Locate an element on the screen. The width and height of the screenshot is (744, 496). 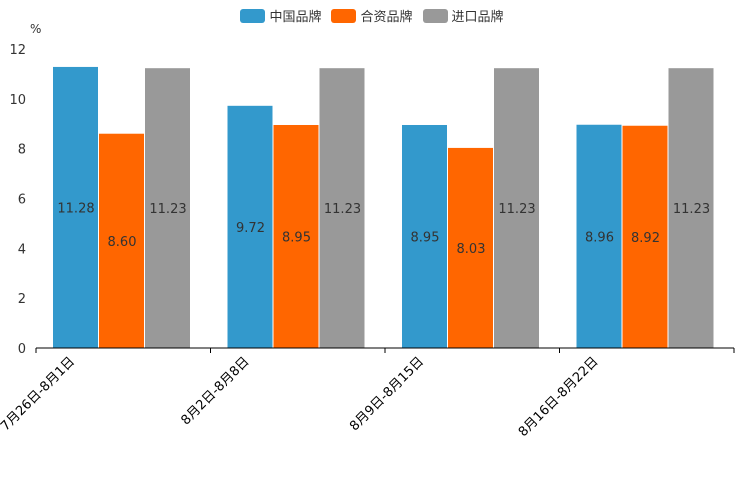
legend-swatch-jv-brand is located at coordinates (344, 15).